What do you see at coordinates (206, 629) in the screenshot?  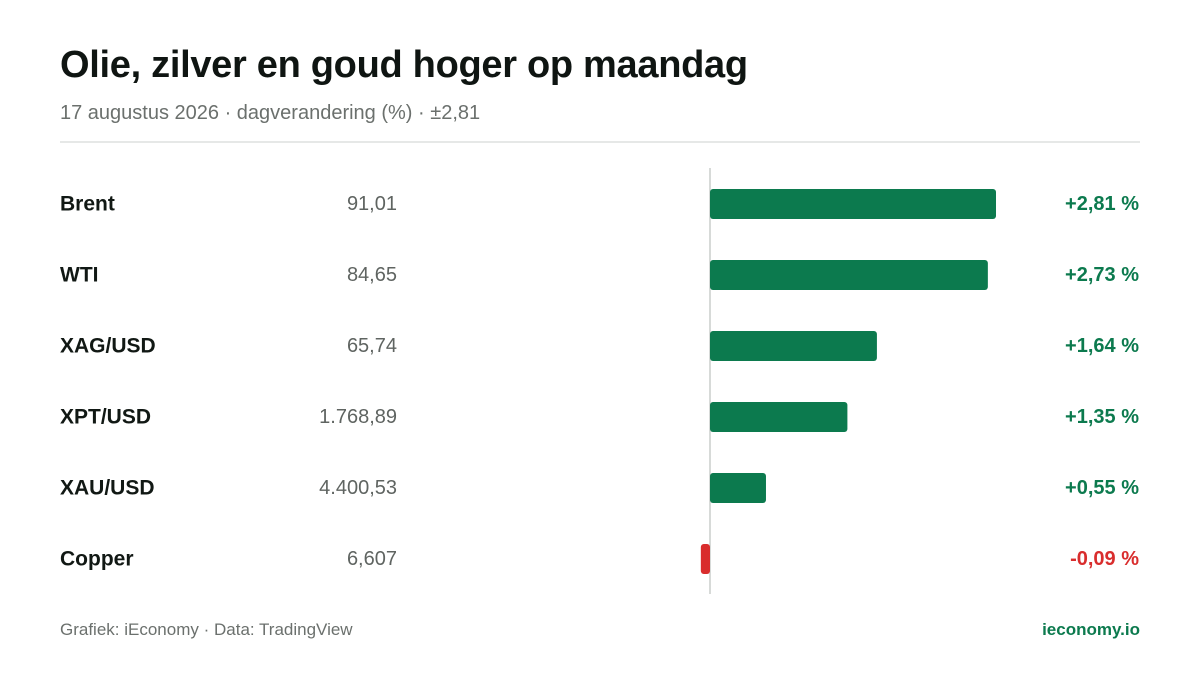 I see `source-credit: Grafiek: iEconomy · Data: TradingView` at bounding box center [206, 629].